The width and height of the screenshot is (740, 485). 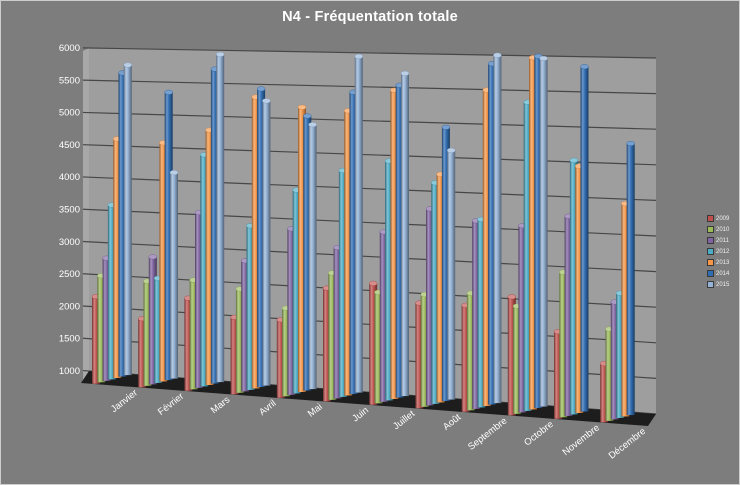 I want to click on legend-label: 2011, so click(x=722, y=240).